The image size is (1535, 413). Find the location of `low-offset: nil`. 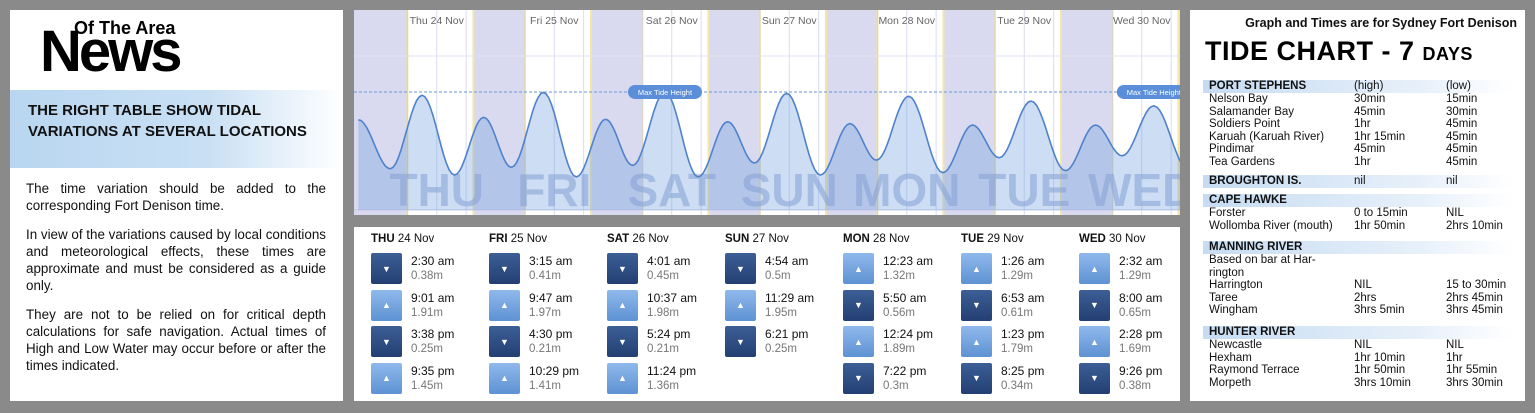

low-offset: nil is located at coordinates (1452, 181).